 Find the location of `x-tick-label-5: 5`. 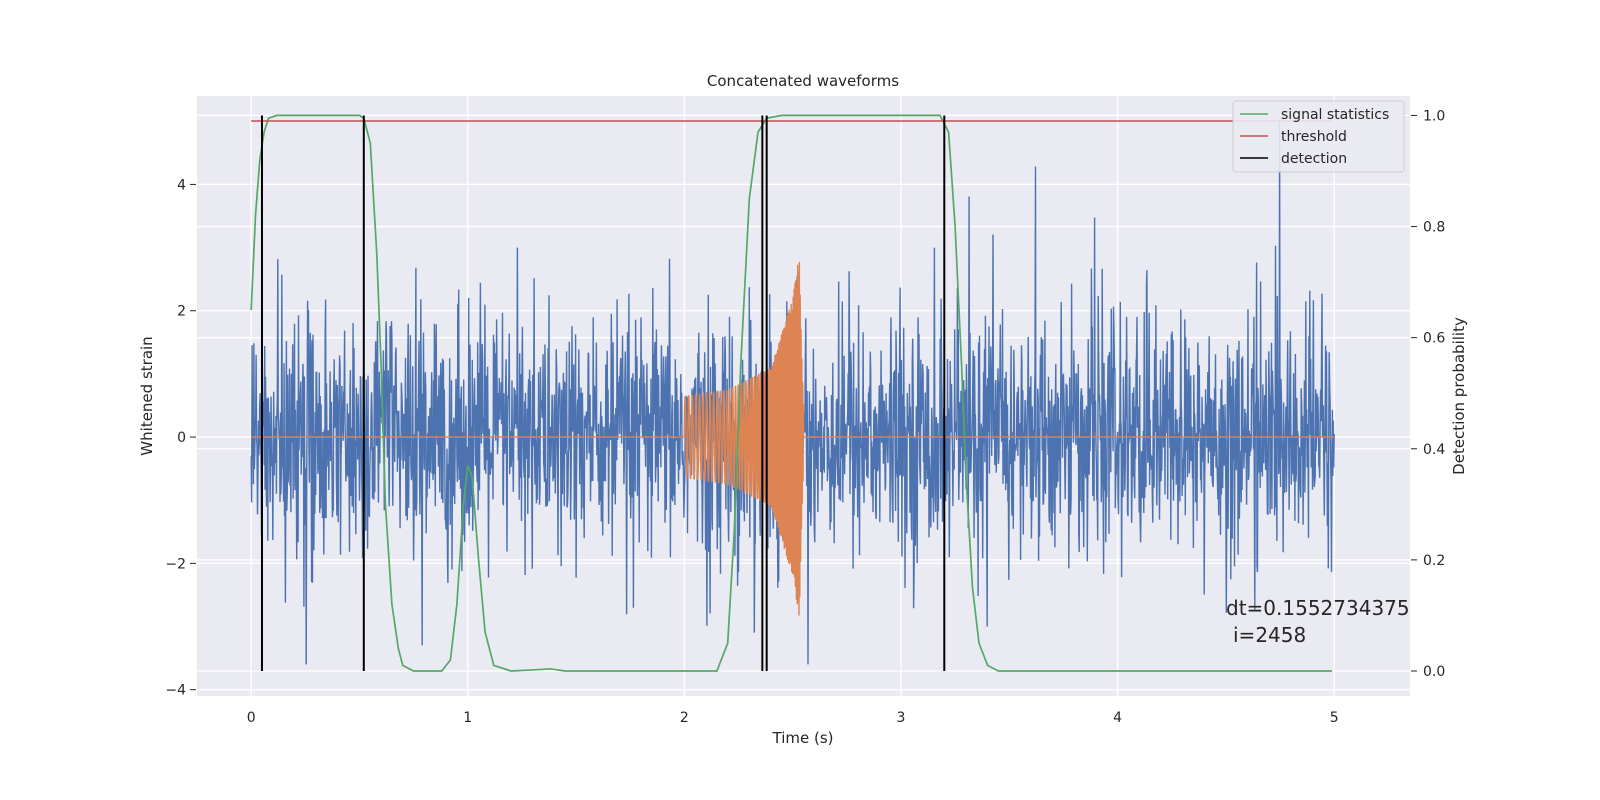

x-tick-label-5: 5 is located at coordinates (1334, 718).